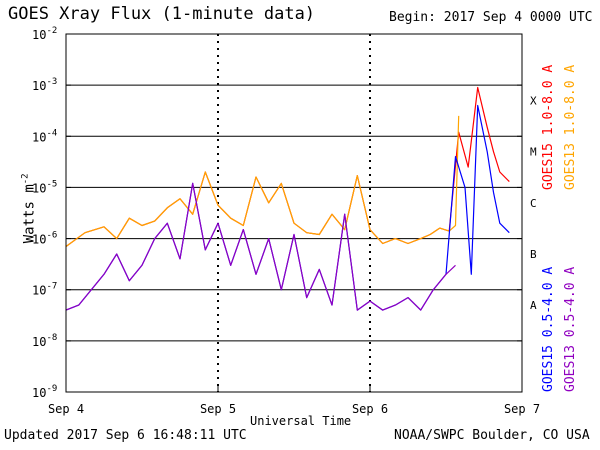  I want to click on flare-class-X: X, so click(533, 101).